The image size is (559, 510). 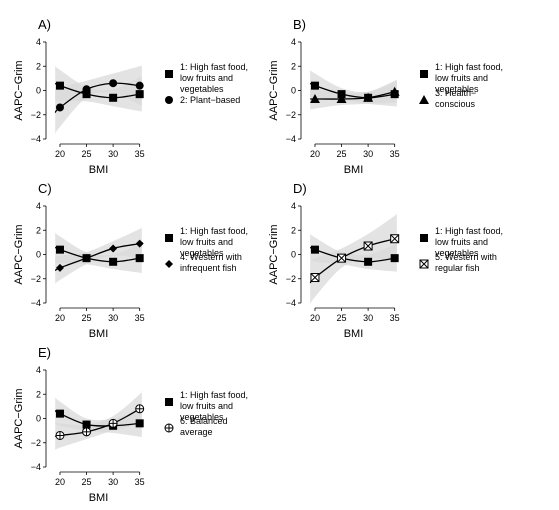 What do you see at coordinates (45, 188) in the screenshot?
I see `panel-title: C)` at bounding box center [45, 188].